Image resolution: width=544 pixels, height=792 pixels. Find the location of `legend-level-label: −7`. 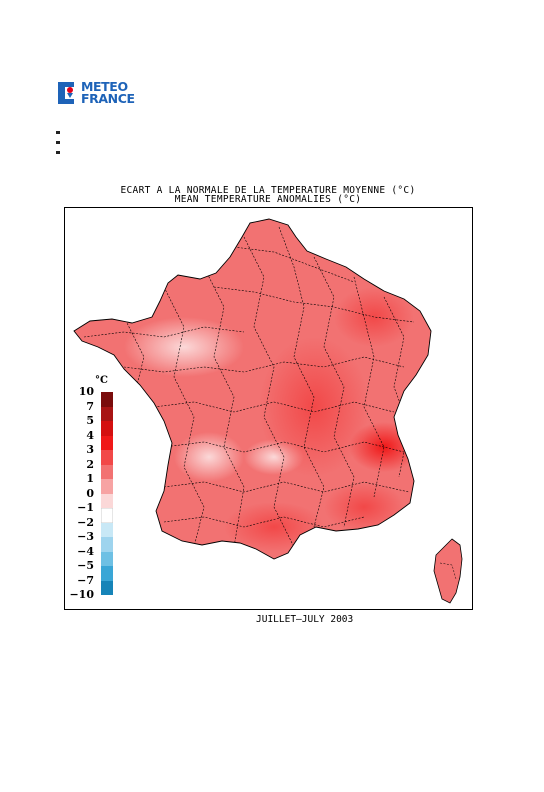

legend-level-label: −7 is located at coordinates (85, 580).